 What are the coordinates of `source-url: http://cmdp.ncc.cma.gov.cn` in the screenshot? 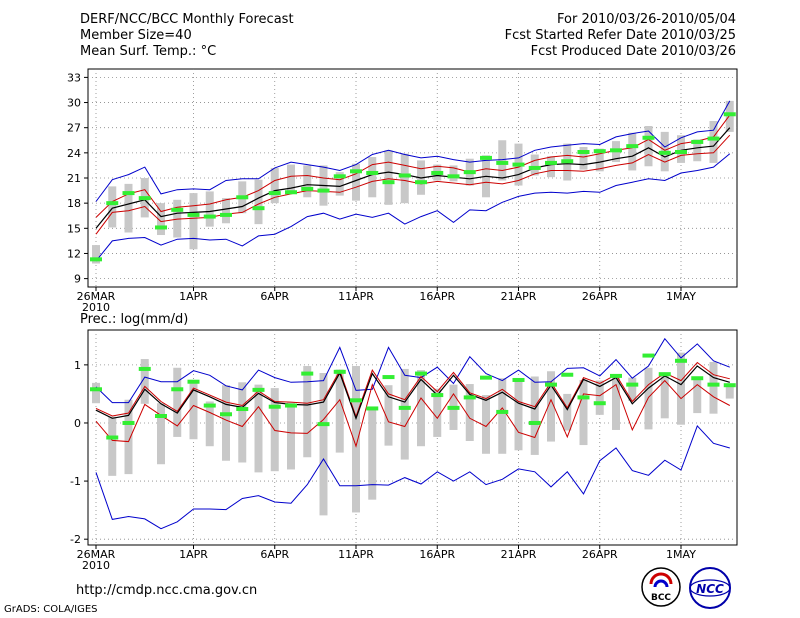 It's located at (167, 590).